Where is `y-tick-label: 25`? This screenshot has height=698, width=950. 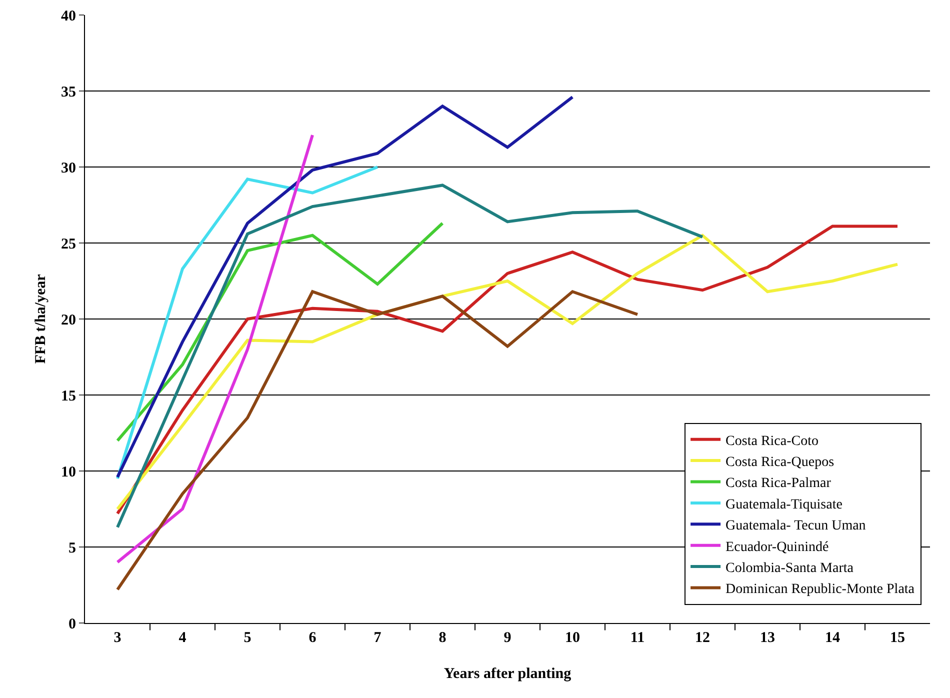 y-tick-label: 25 is located at coordinates (68, 244).